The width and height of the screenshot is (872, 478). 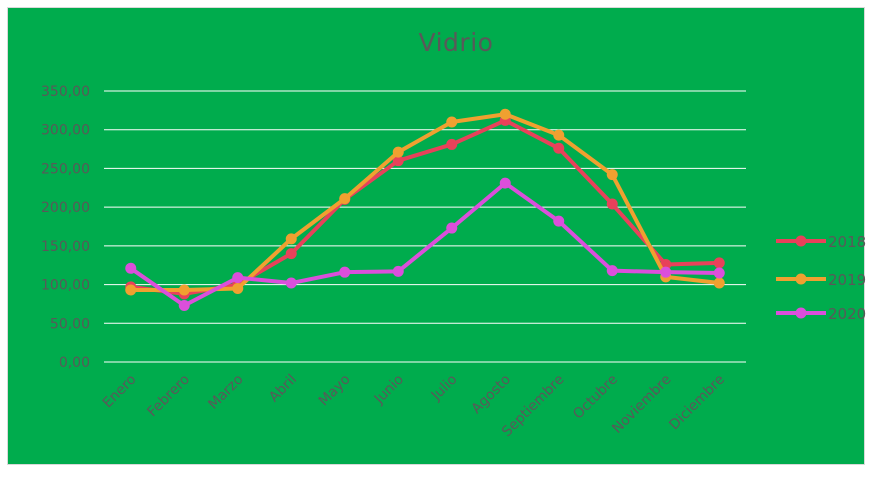 What do you see at coordinates (847, 314) in the screenshot?
I see `legend-label: 2020` at bounding box center [847, 314].